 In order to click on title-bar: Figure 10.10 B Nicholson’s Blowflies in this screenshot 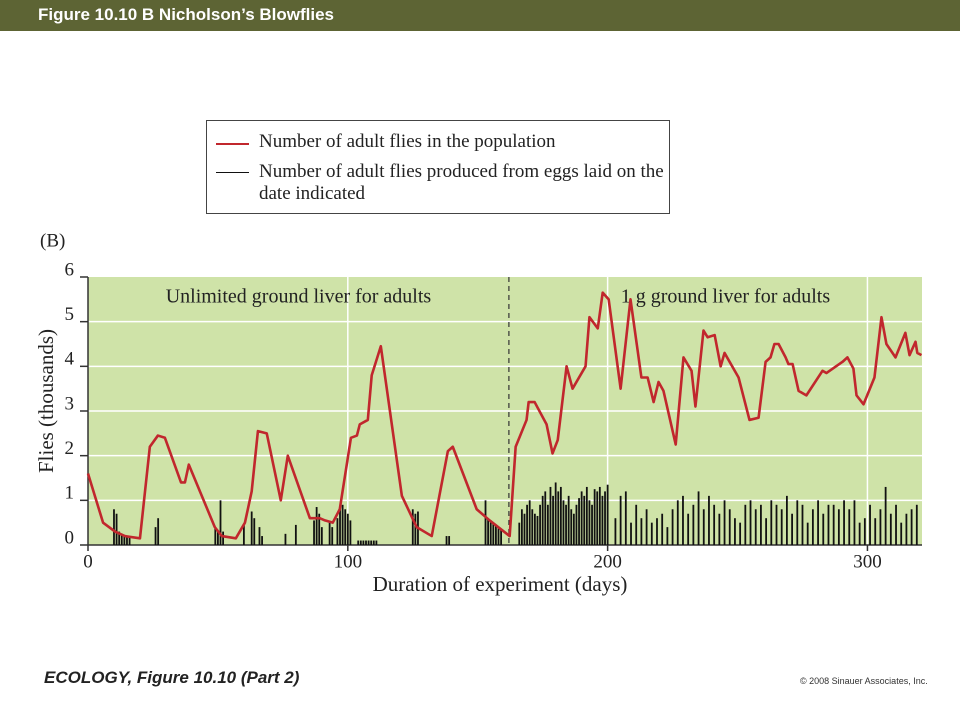, I will do `click(480, 15)`.